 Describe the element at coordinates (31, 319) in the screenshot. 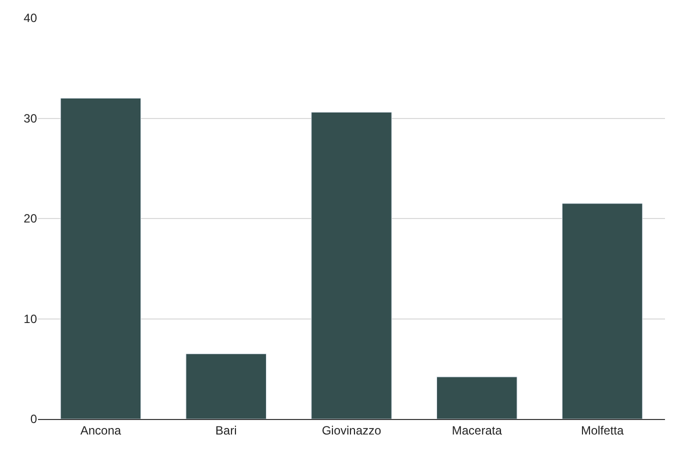

I see `y-tick-label: 10` at that location.